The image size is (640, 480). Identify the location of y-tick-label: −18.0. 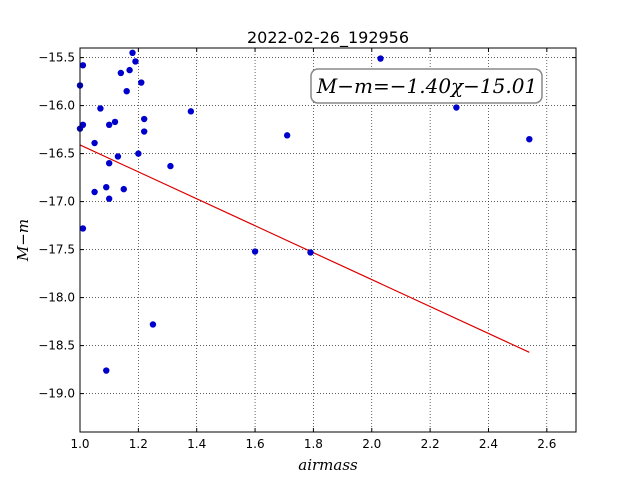
(56, 298).